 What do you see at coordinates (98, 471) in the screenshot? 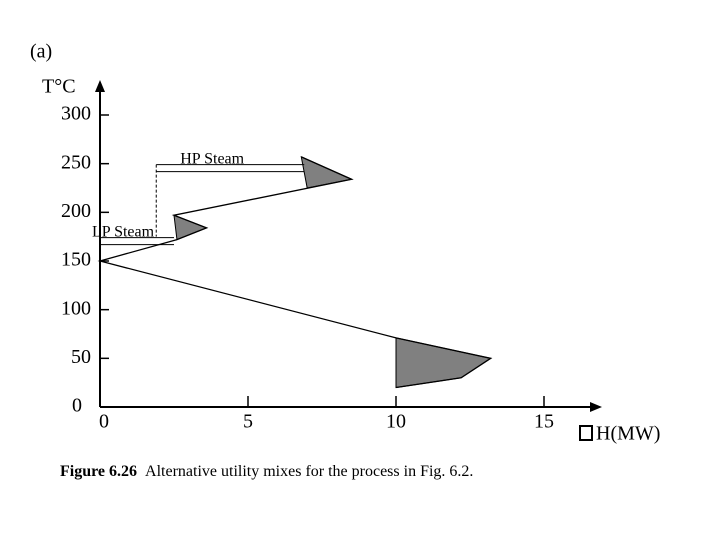
I see `caption-number: Figure 6.26` at bounding box center [98, 471].